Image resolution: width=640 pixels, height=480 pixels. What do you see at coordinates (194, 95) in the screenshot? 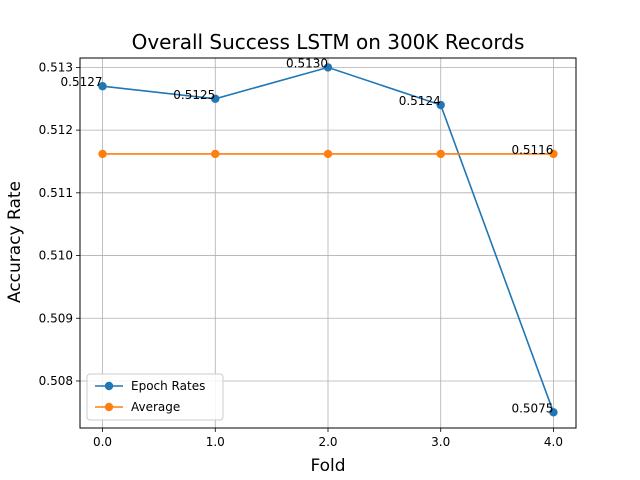
I see `data-label: 0.5125` at bounding box center [194, 95].